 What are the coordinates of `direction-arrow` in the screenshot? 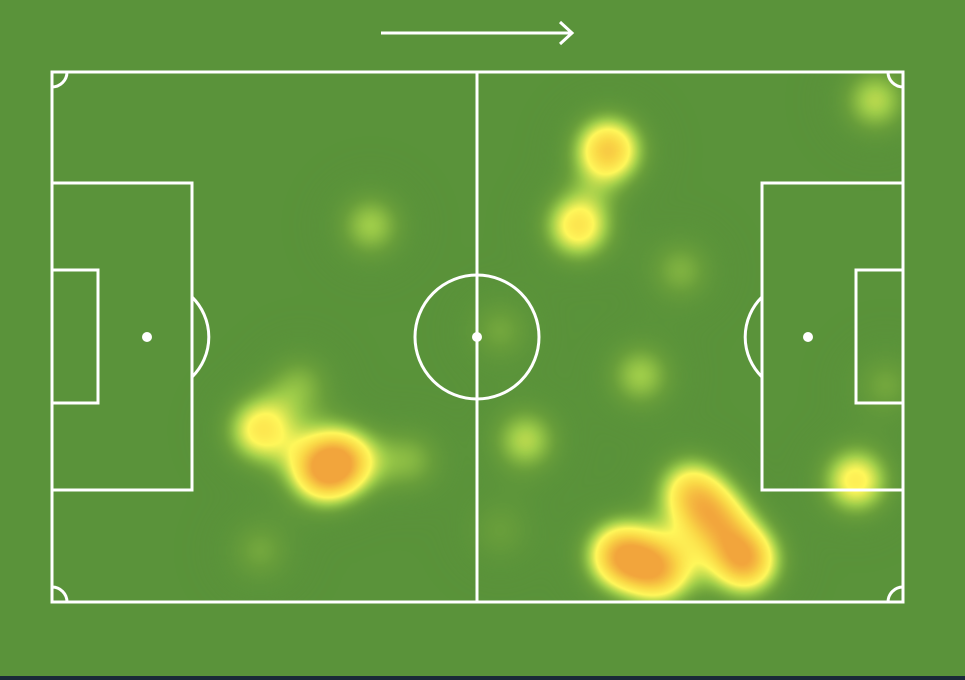 It's located at (478, 33).